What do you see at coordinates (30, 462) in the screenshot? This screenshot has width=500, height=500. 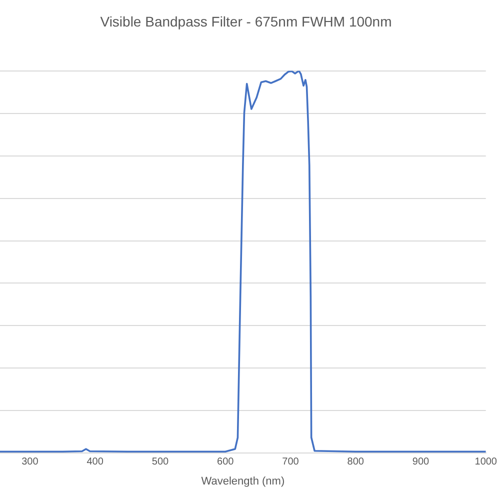 I see `x-tick-label: 300` at bounding box center [30, 462].